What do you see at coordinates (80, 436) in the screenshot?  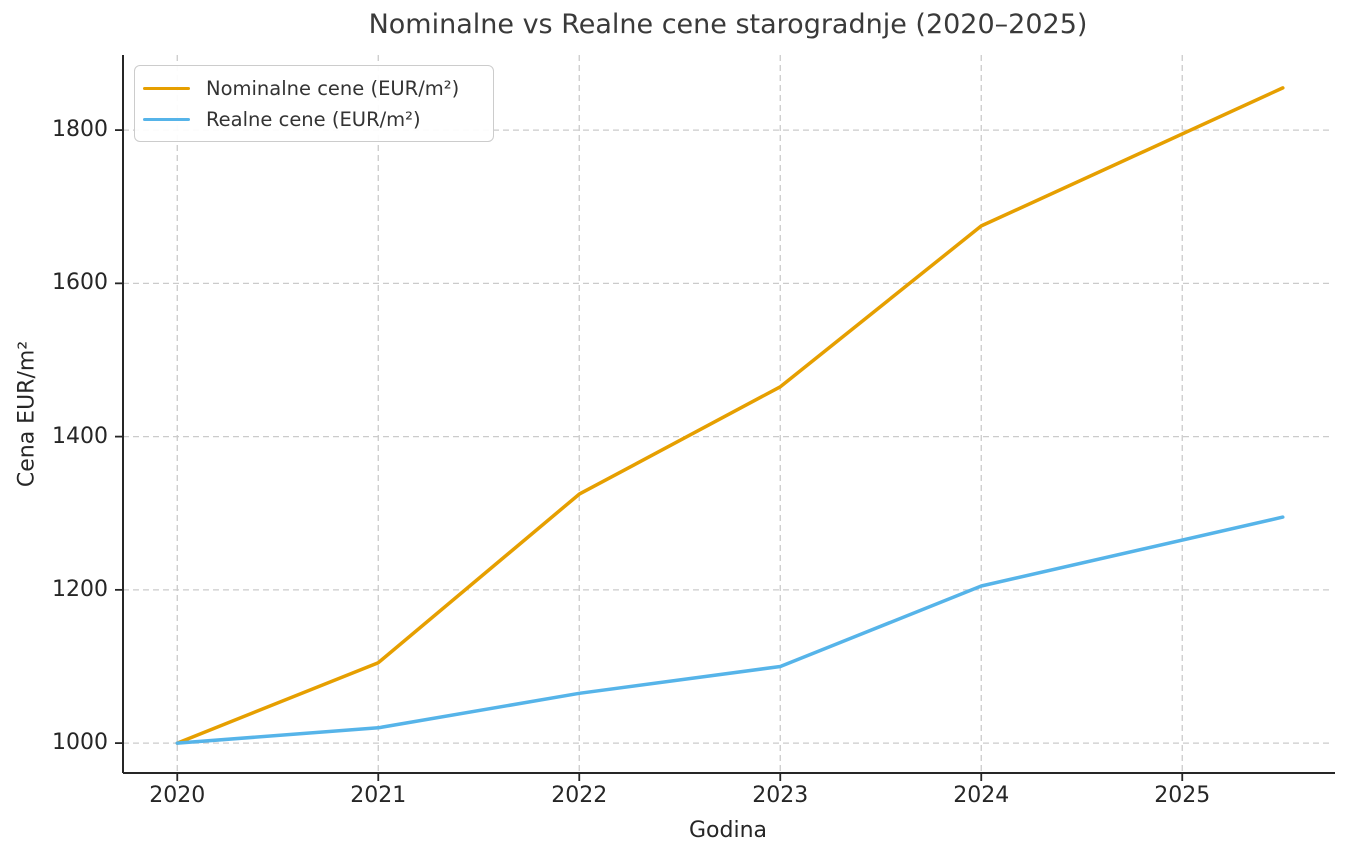 I see `y-tick-label: 1400` at bounding box center [80, 436].